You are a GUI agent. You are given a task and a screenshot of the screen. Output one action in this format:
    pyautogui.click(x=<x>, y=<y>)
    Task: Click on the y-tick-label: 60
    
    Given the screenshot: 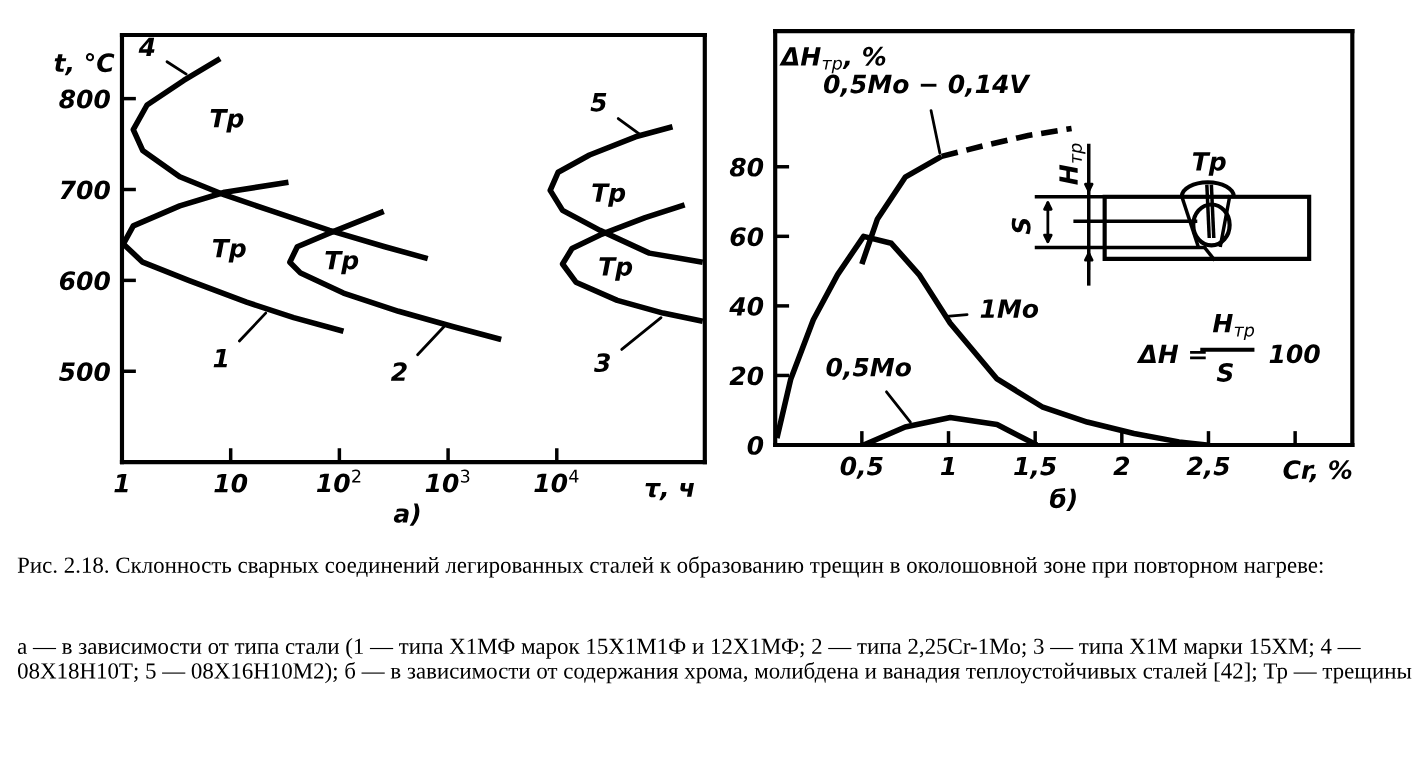 What is the action you would take?
    pyautogui.click(x=747, y=237)
    